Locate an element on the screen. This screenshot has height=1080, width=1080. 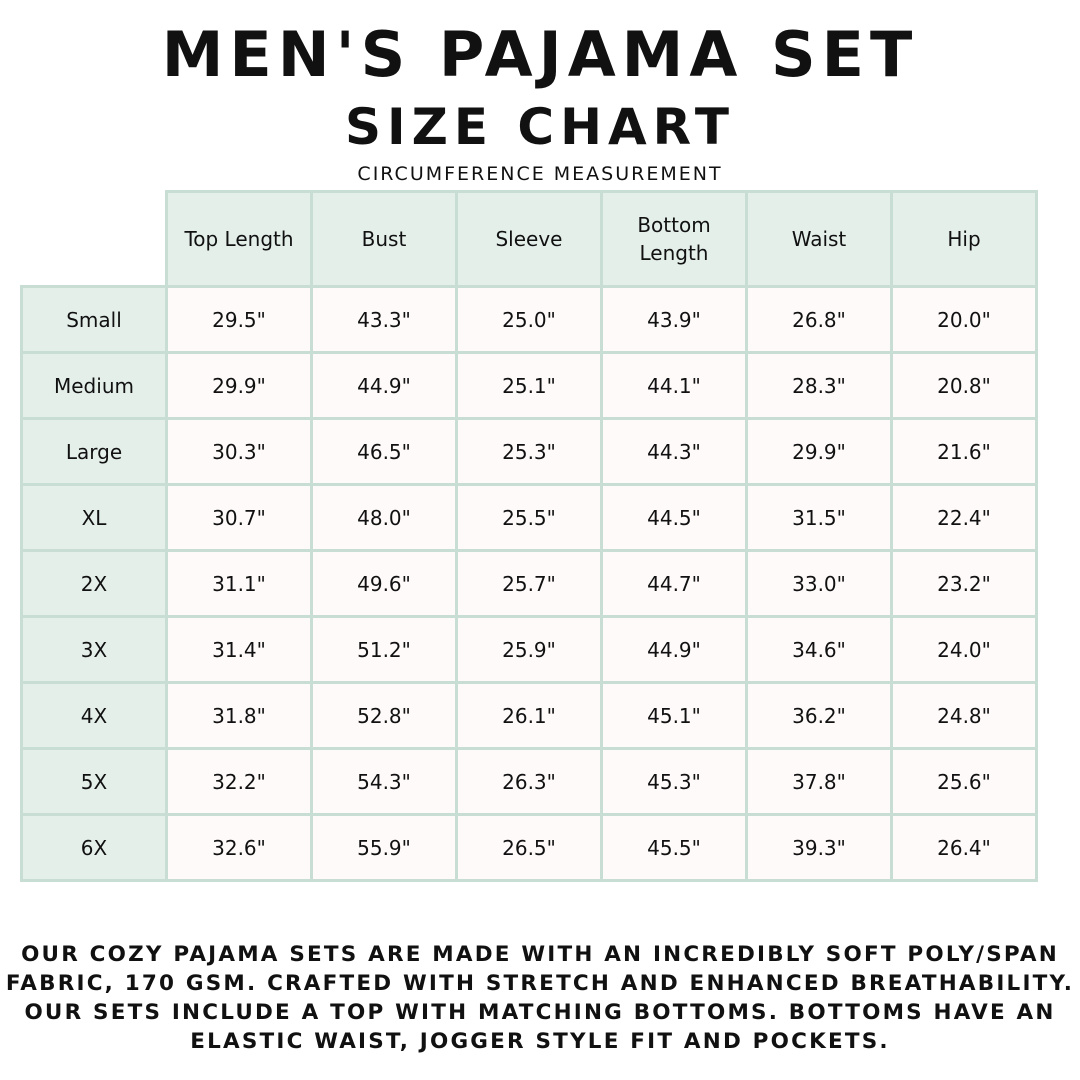
column-header: Bottom Length is located at coordinates (674, 239).